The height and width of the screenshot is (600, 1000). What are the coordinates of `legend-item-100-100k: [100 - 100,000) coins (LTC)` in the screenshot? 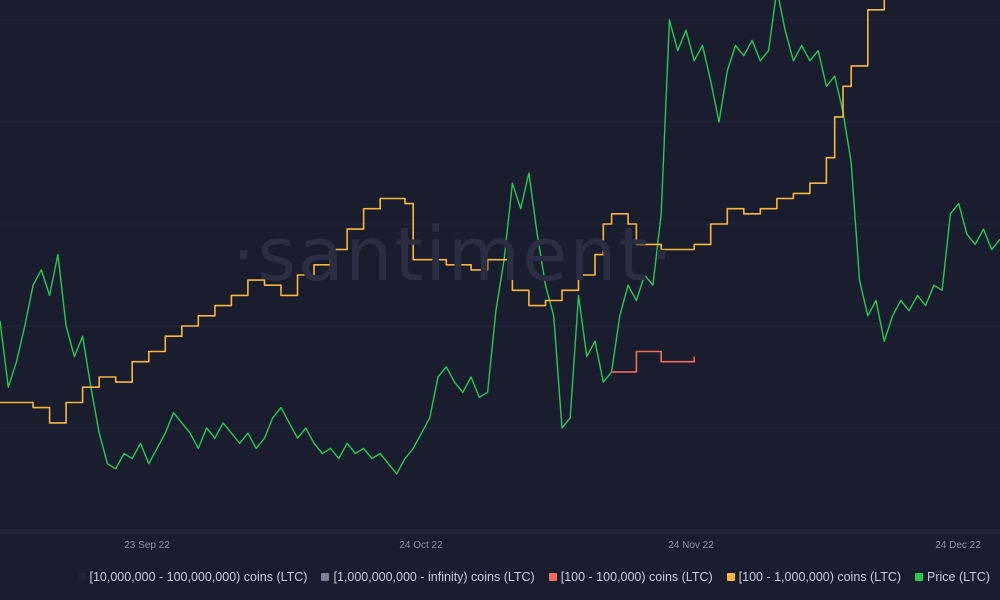 It's located at (630, 577).